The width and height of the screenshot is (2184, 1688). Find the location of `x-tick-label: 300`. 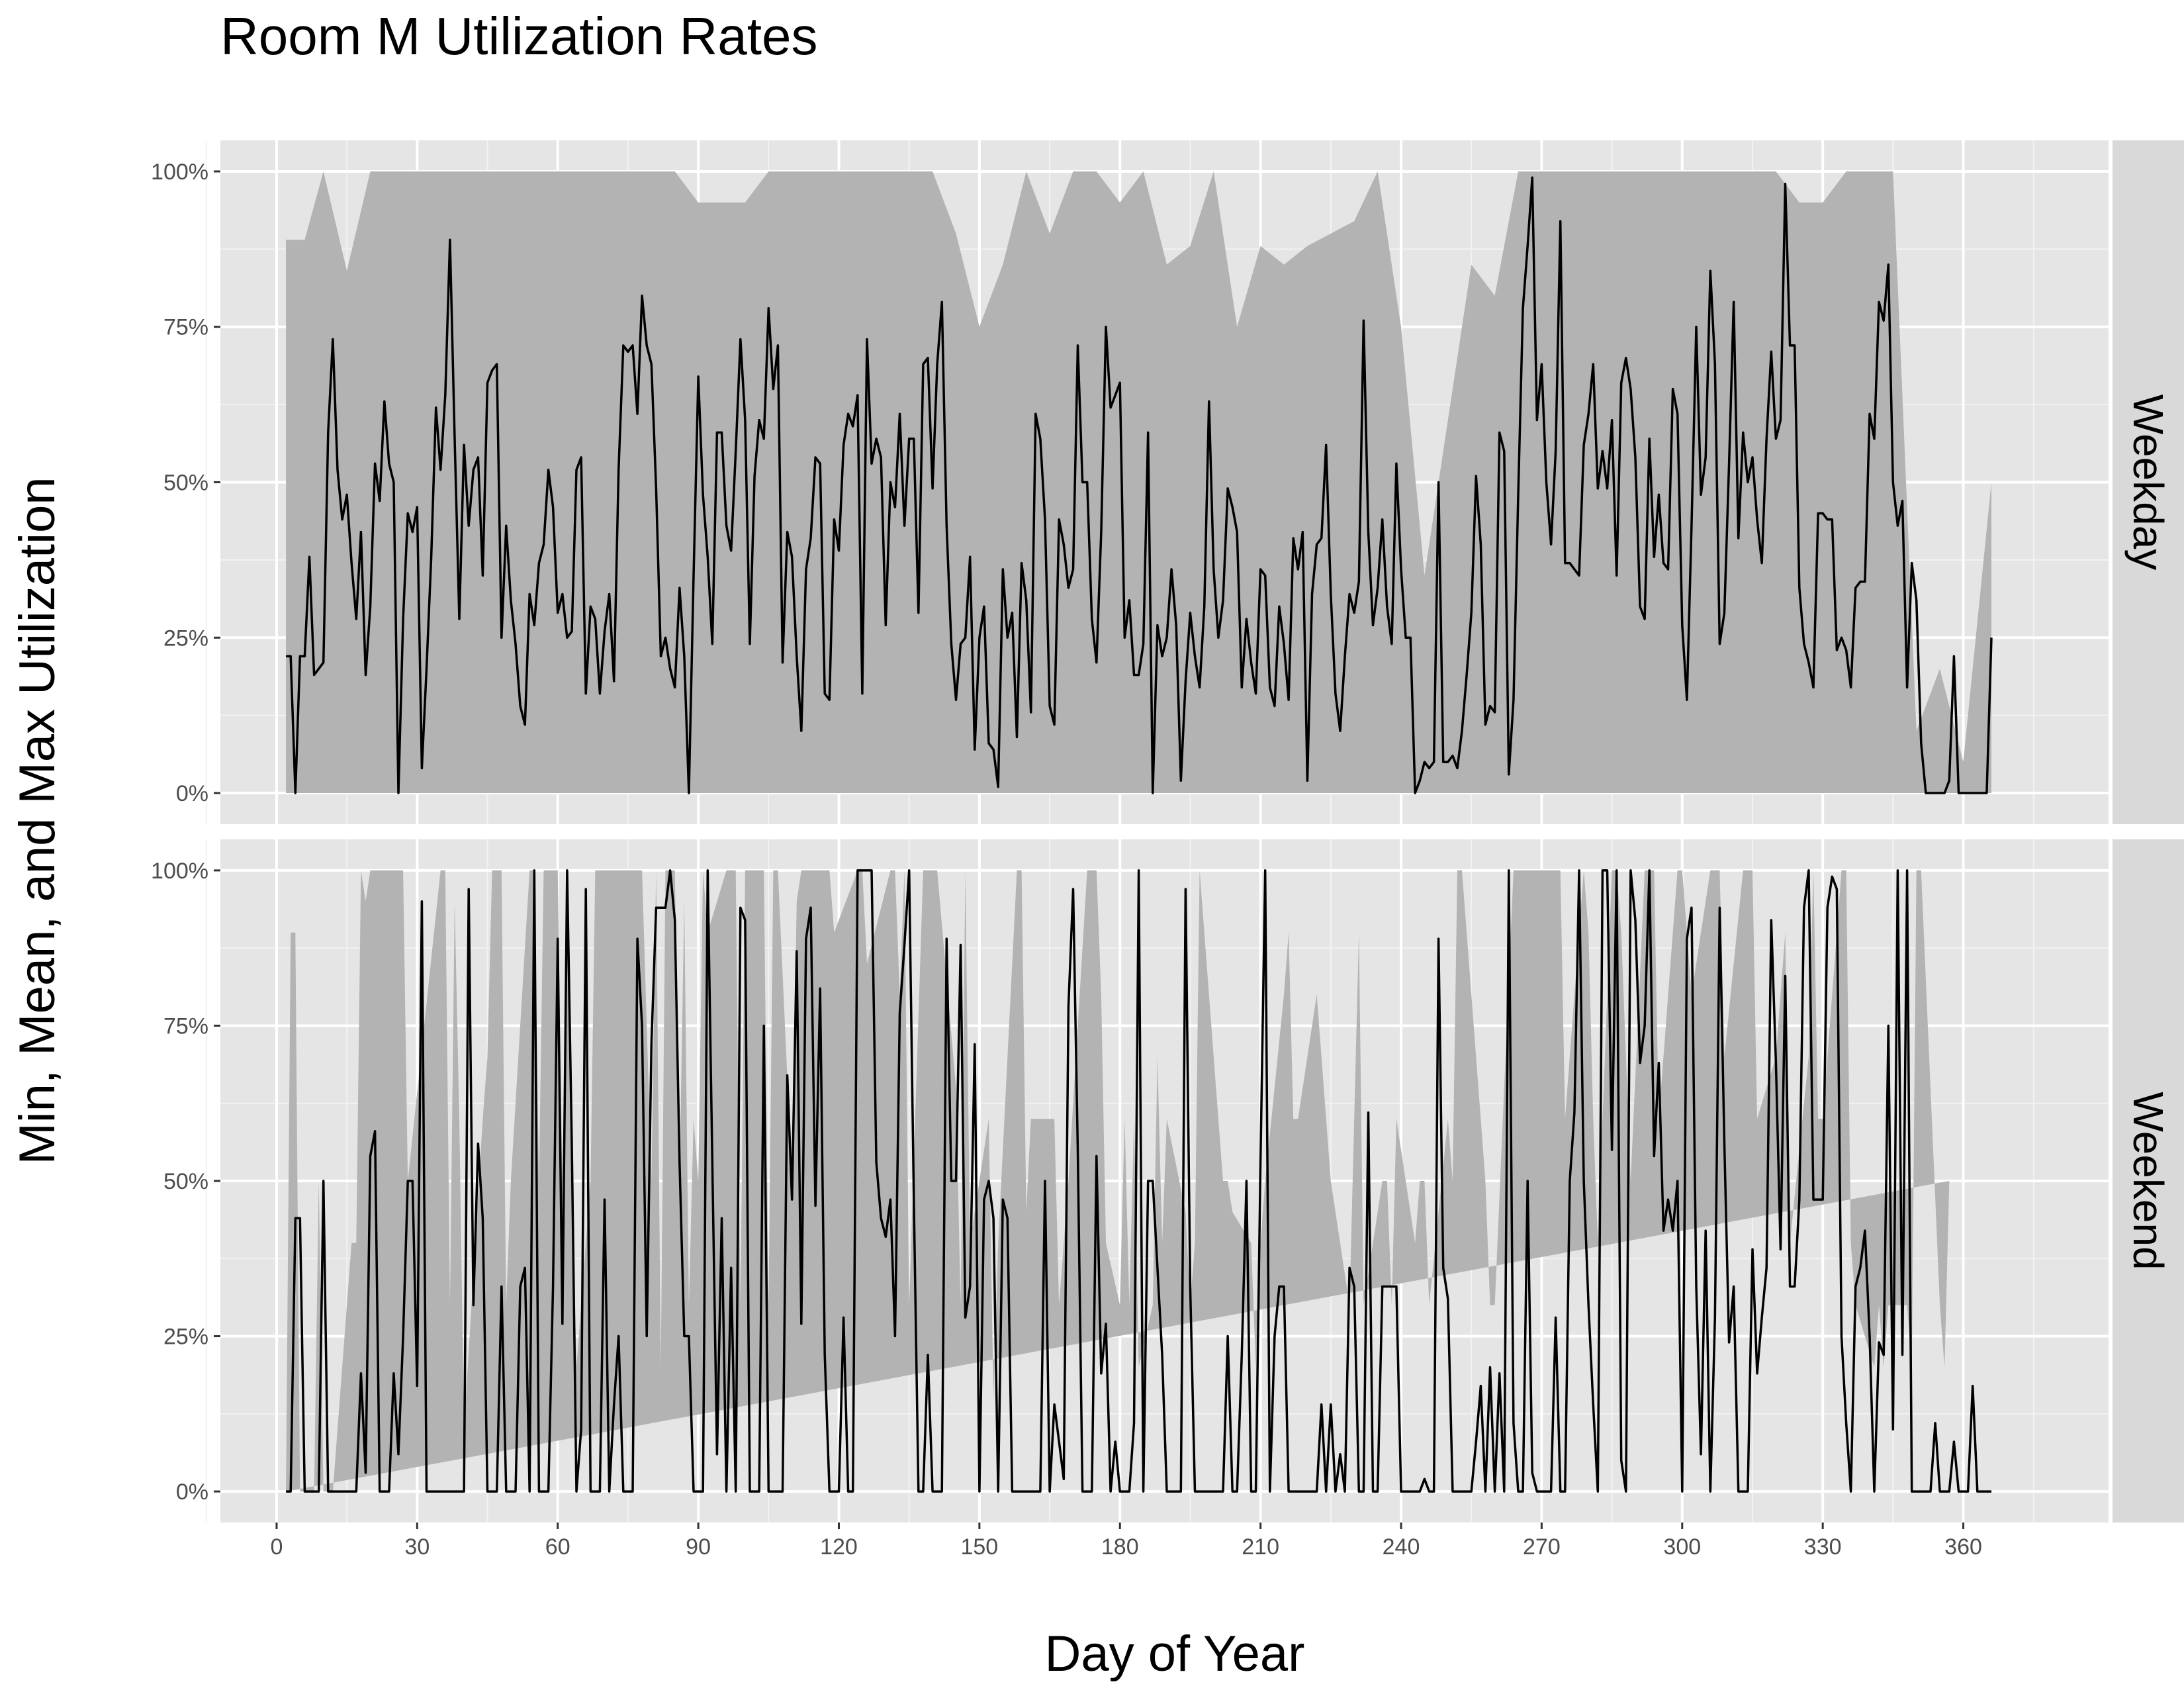

x-tick-label: 300 is located at coordinates (1682, 1547).